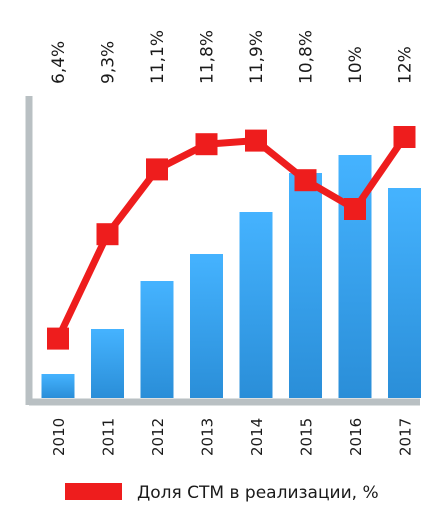  What do you see at coordinates (59, 437) in the screenshot?
I see `year-label-2010: 2010` at bounding box center [59, 437].